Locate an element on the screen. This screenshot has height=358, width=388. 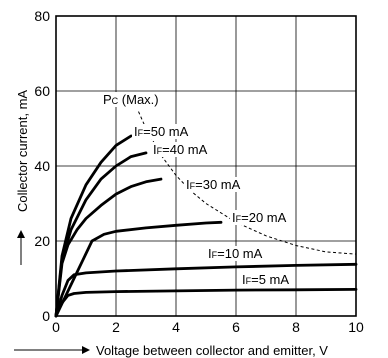
series-label-2: IF=30 mA is located at coordinates (213, 184).